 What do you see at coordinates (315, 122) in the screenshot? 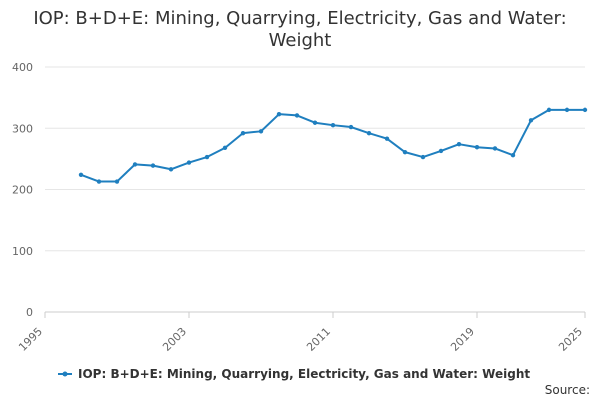
I see `series-point-0-2010` at bounding box center [315, 122].